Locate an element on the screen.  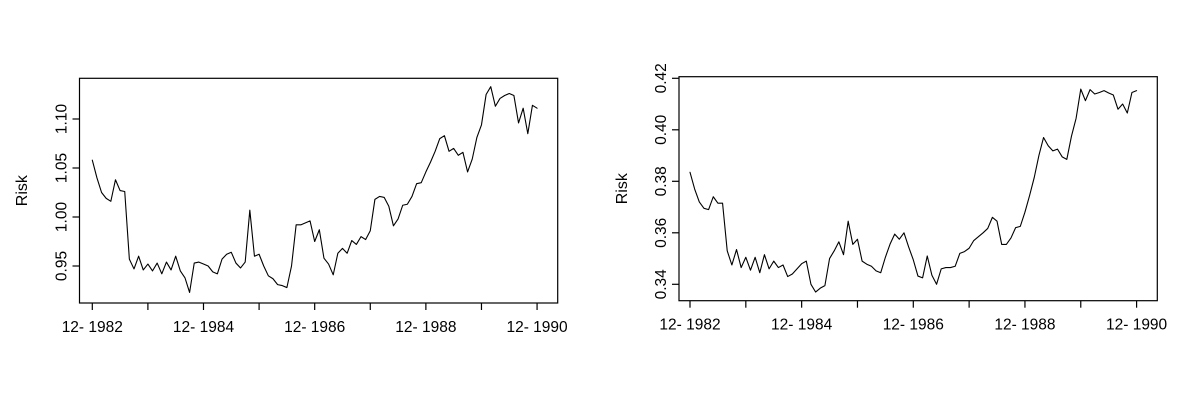
y-tick-label: 0.95 is located at coordinates (62, 266).